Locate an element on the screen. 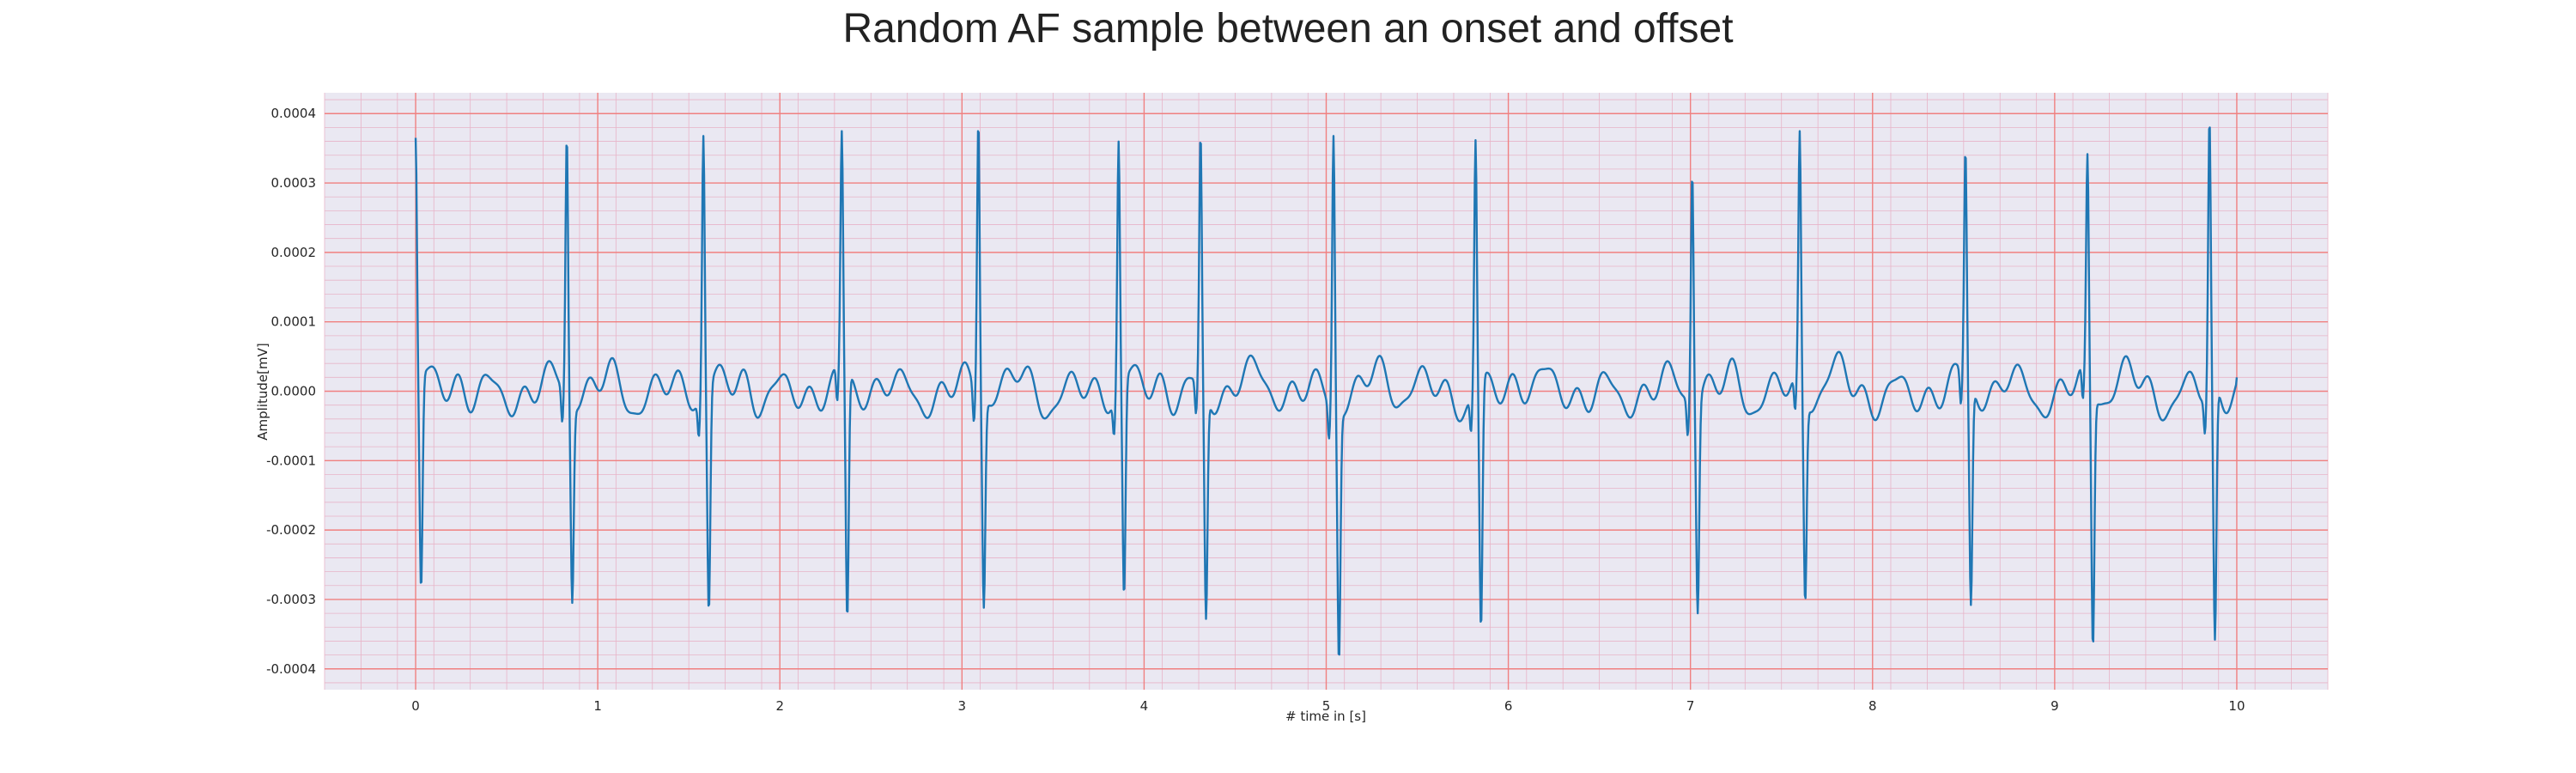 This screenshot has height=773, width=2576. x-tick-label: 2 is located at coordinates (779, 706).